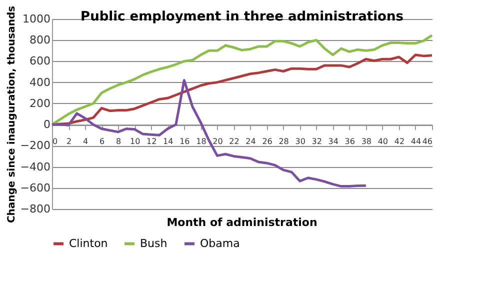  I want to click on y-tick-label: 0, so click(47, 125).